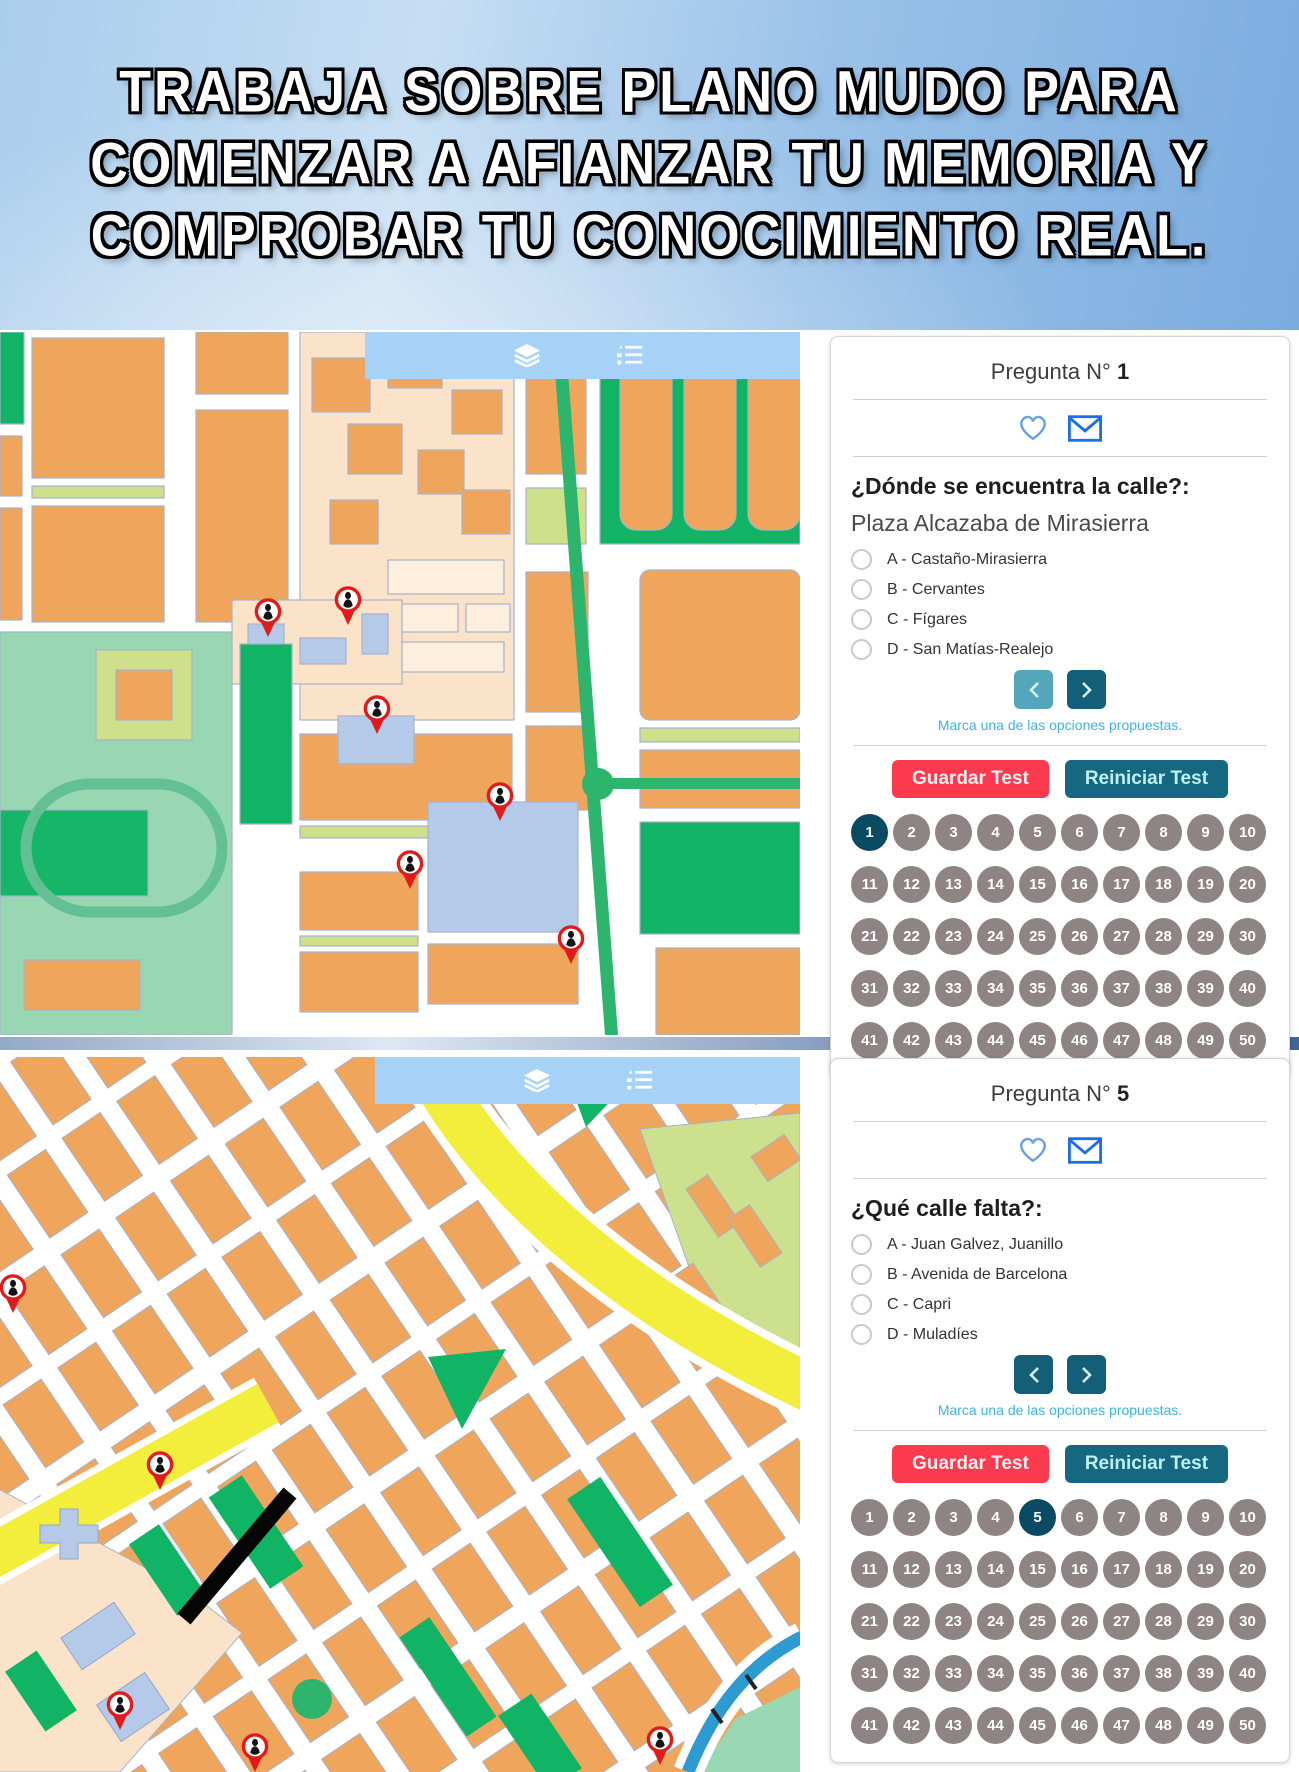 The height and width of the screenshot is (1772, 1299). Describe the element at coordinates (1121, 1569) in the screenshot. I see `question-number-17: 17` at that location.